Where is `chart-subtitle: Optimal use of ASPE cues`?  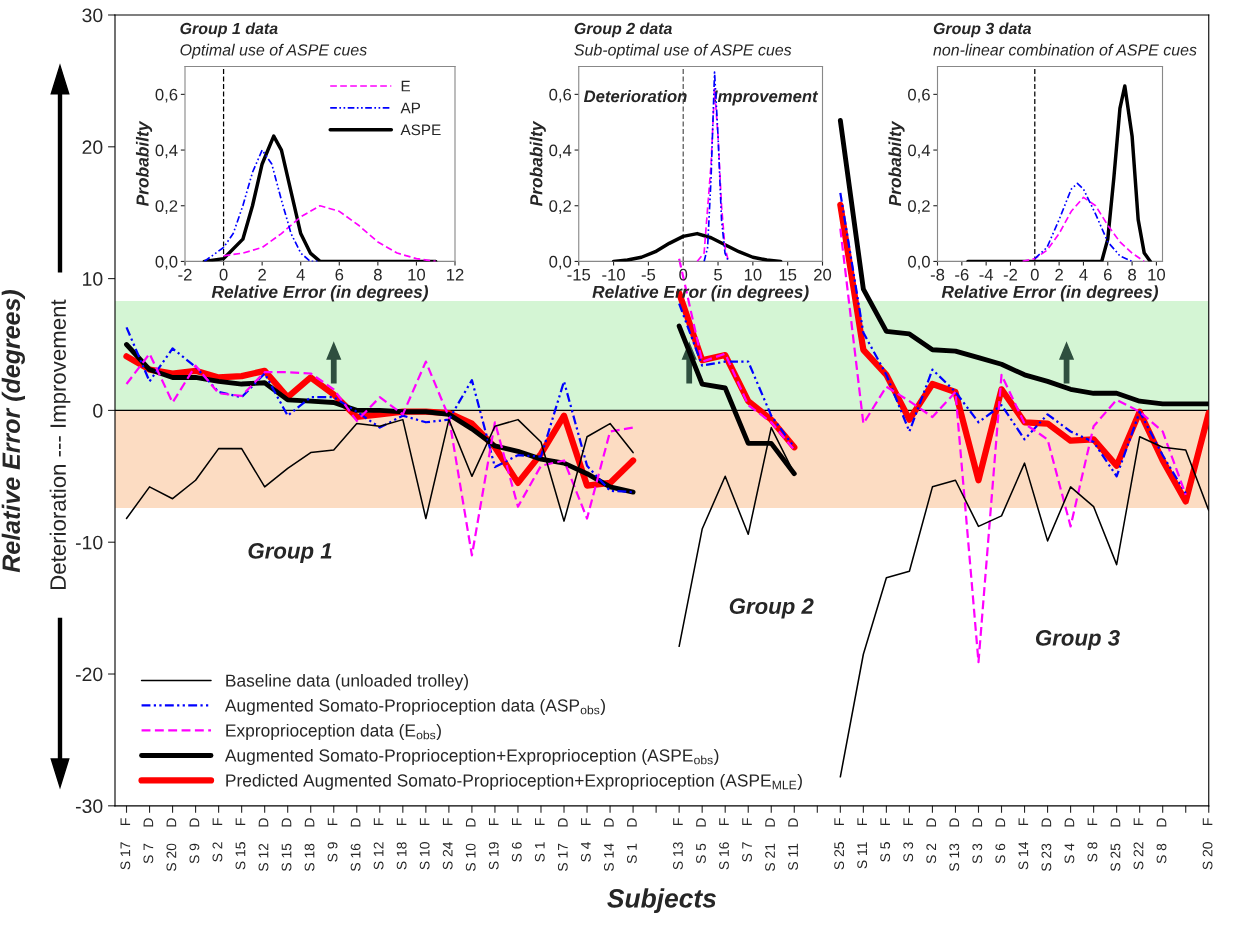 chart-subtitle: Optimal use of ASPE cues is located at coordinates (273, 51).